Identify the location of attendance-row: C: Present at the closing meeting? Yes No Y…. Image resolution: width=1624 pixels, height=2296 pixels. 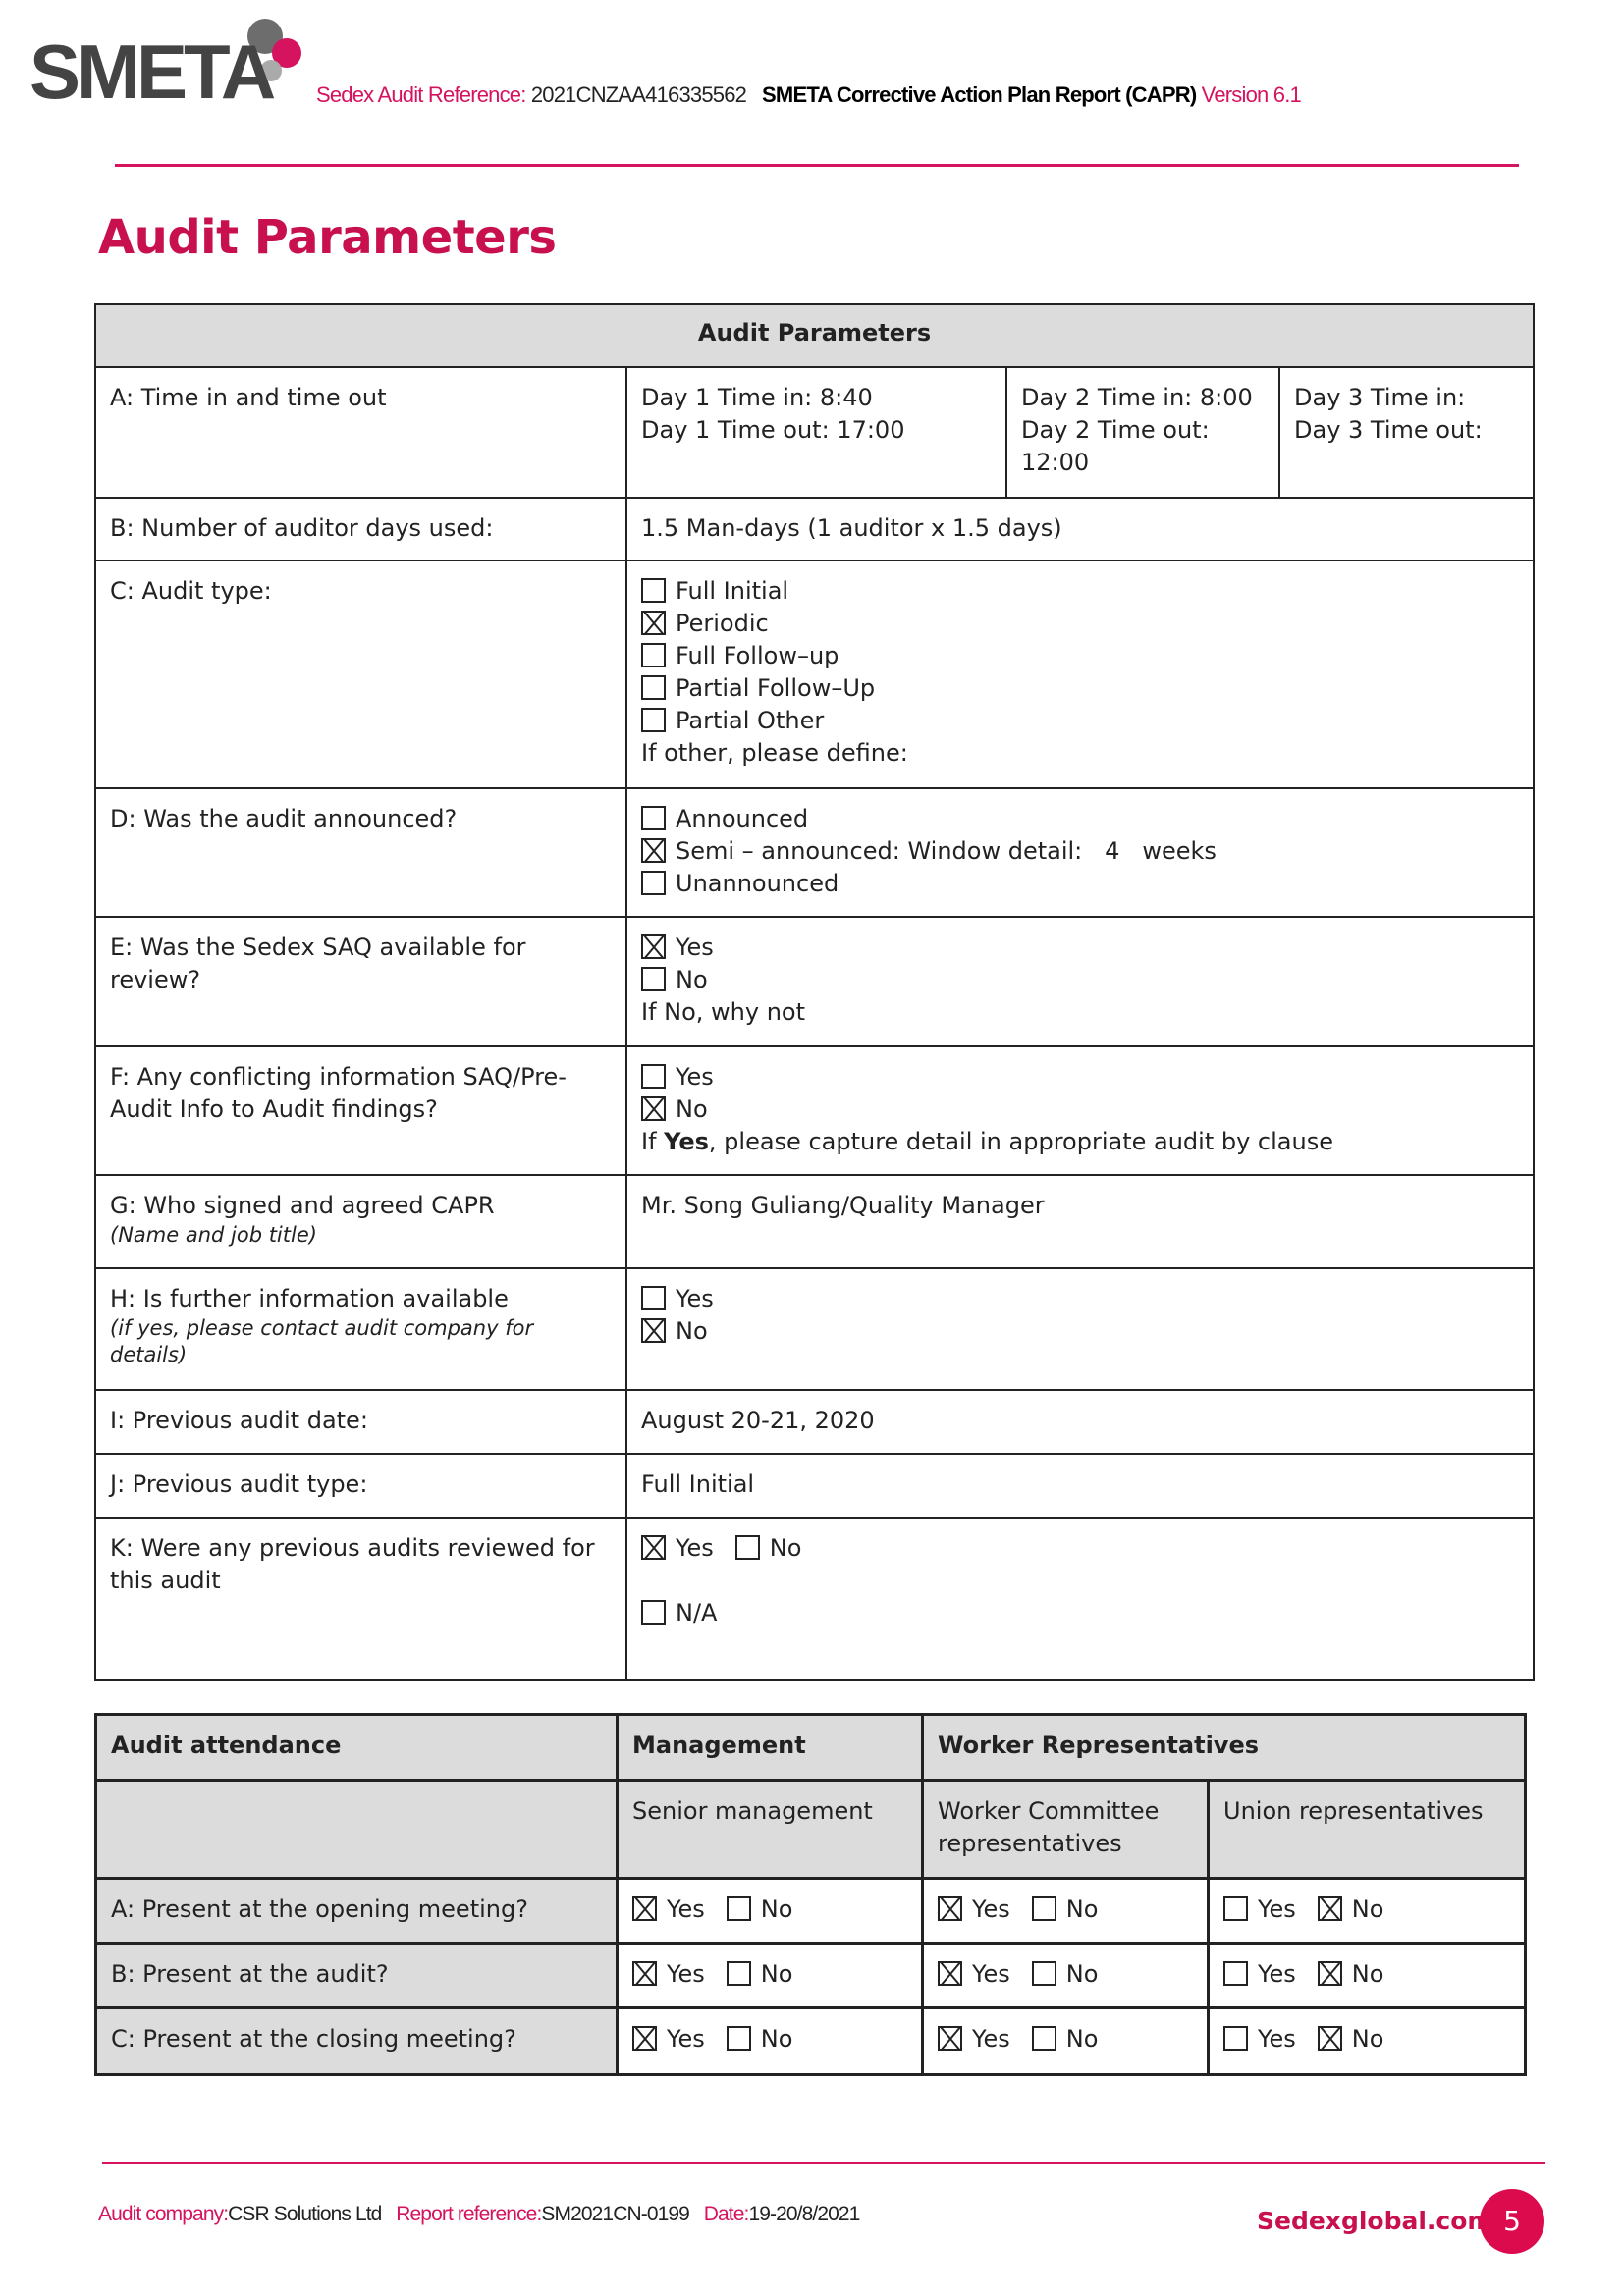
(810, 2041).